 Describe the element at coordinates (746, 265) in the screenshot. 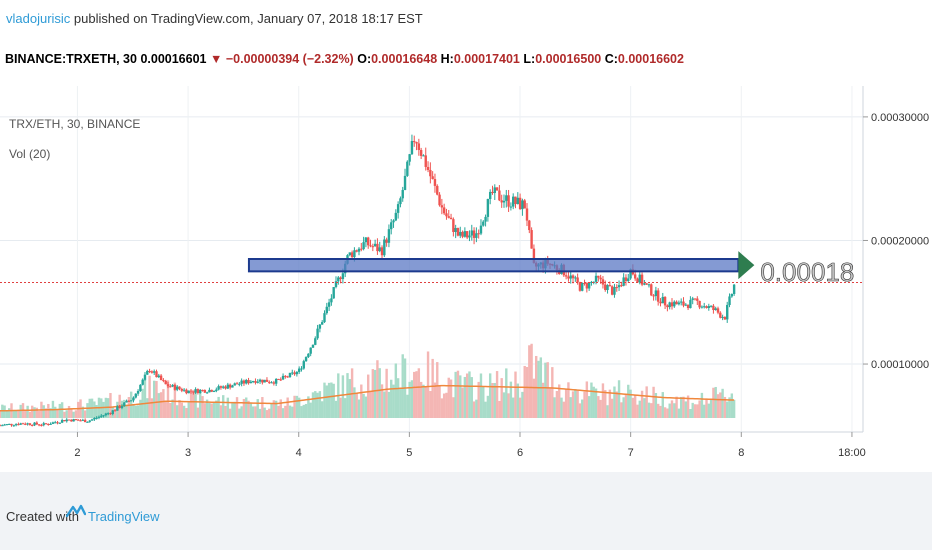

I see `annotation-arrow` at that location.